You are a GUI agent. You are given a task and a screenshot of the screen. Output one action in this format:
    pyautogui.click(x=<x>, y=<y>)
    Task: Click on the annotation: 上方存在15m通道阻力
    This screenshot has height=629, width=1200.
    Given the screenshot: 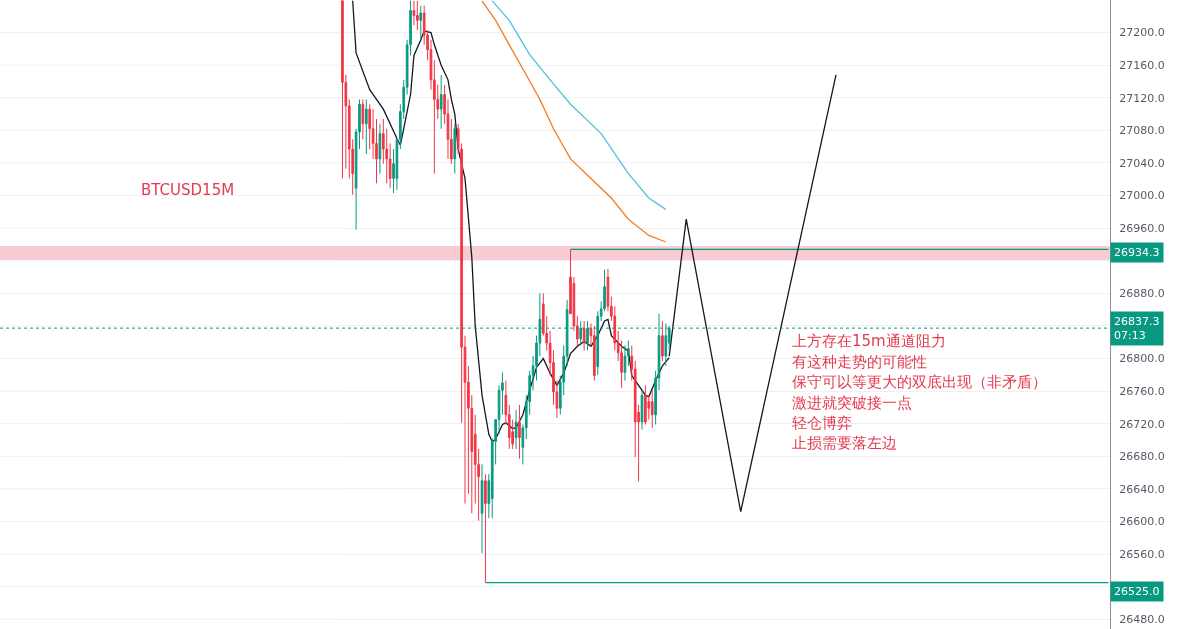 What is the action you would take?
    pyautogui.click(x=869, y=341)
    